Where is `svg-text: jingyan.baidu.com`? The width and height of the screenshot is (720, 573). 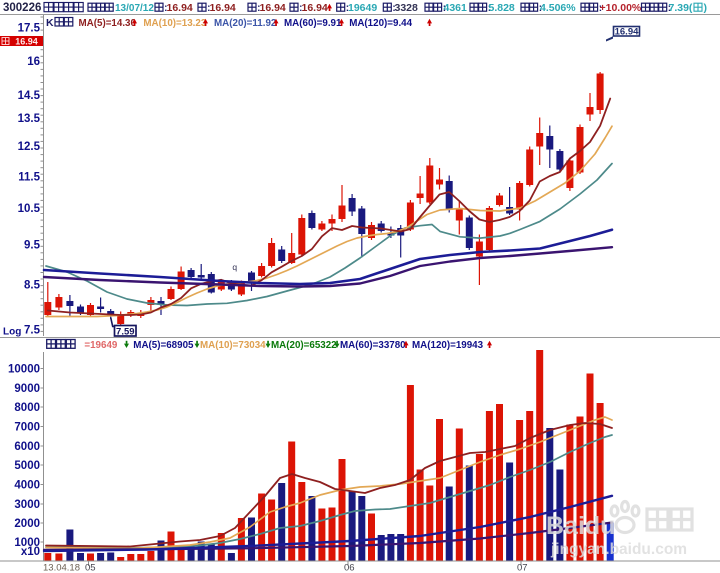 svg-text: jingyan.baidu.com is located at coordinates (618, 549).